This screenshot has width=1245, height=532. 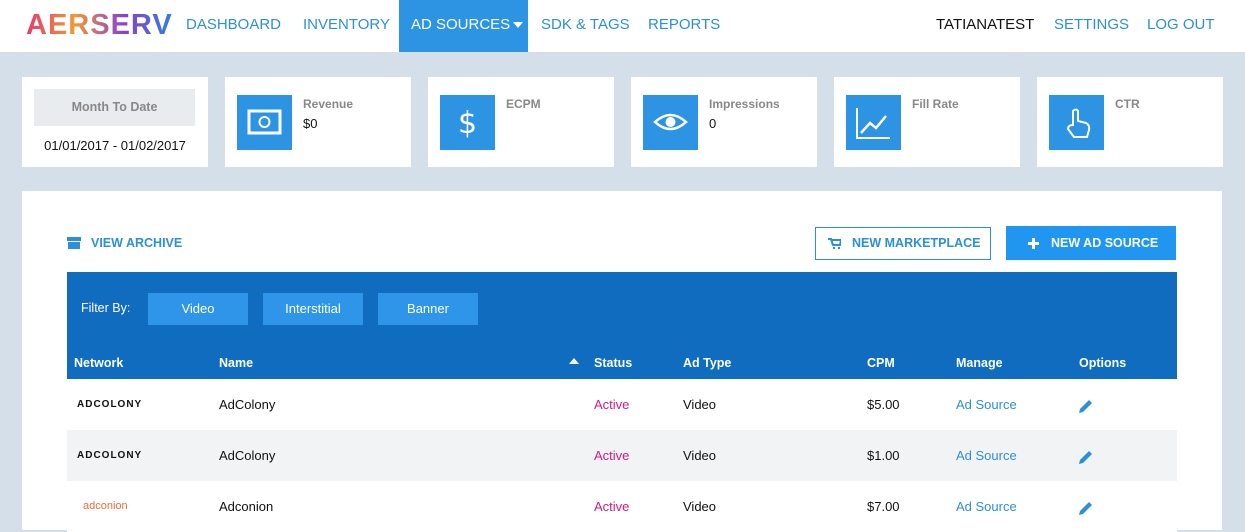 I want to click on stat-value: 0, so click(x=713, y=123).